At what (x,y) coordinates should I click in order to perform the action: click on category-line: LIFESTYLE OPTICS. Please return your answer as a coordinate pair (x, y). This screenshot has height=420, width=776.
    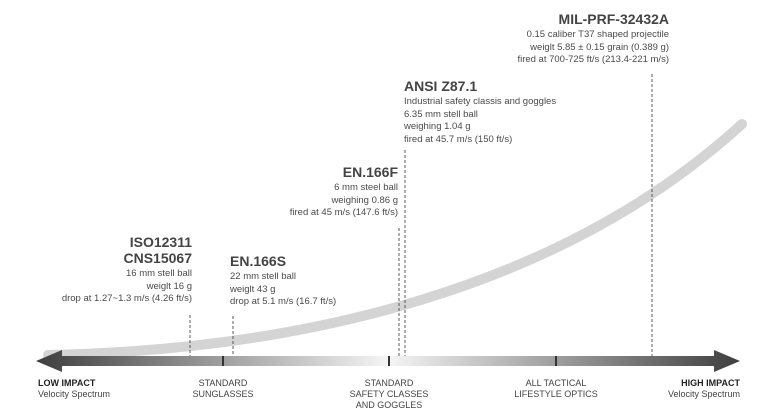
    Looking at the image, I should click on (556, 394).